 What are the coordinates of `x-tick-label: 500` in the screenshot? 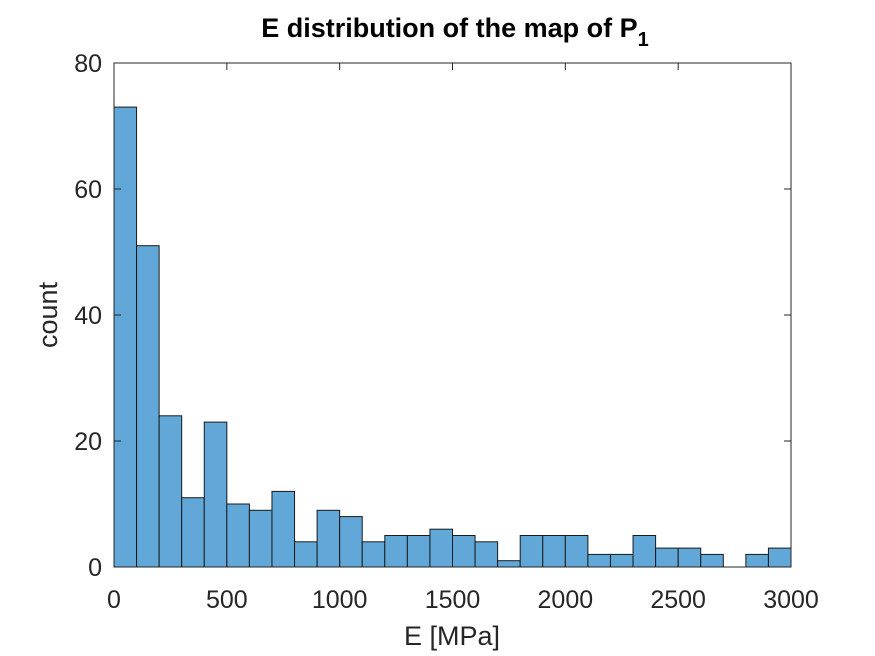 It's located at (227, 600).